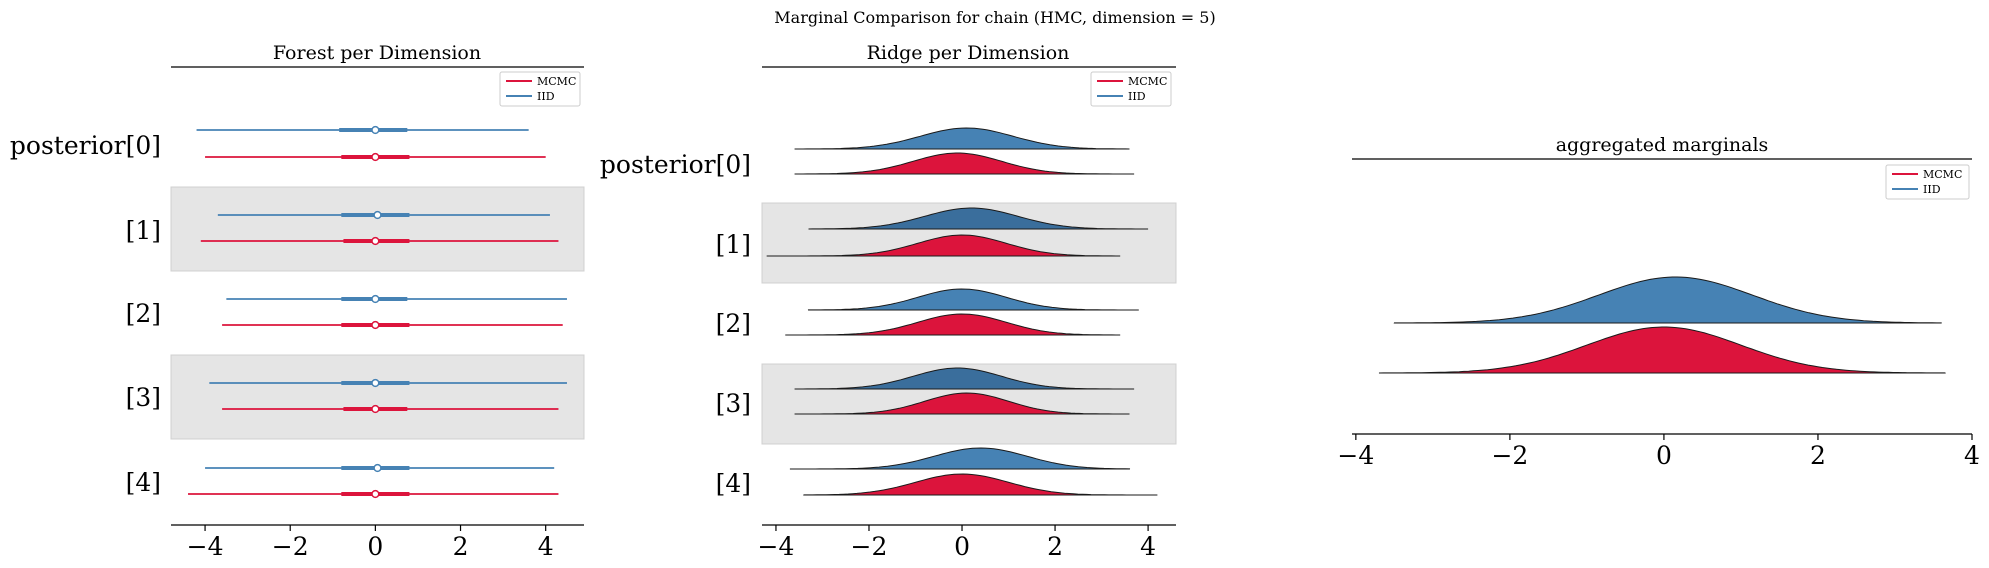 This screenshot has width=1989, height=568. What do you see at coordinates (556, 81) in the screenshot?
I see `forest-legend-mcmc-label: MCMC` at bounding box center [556, 81].